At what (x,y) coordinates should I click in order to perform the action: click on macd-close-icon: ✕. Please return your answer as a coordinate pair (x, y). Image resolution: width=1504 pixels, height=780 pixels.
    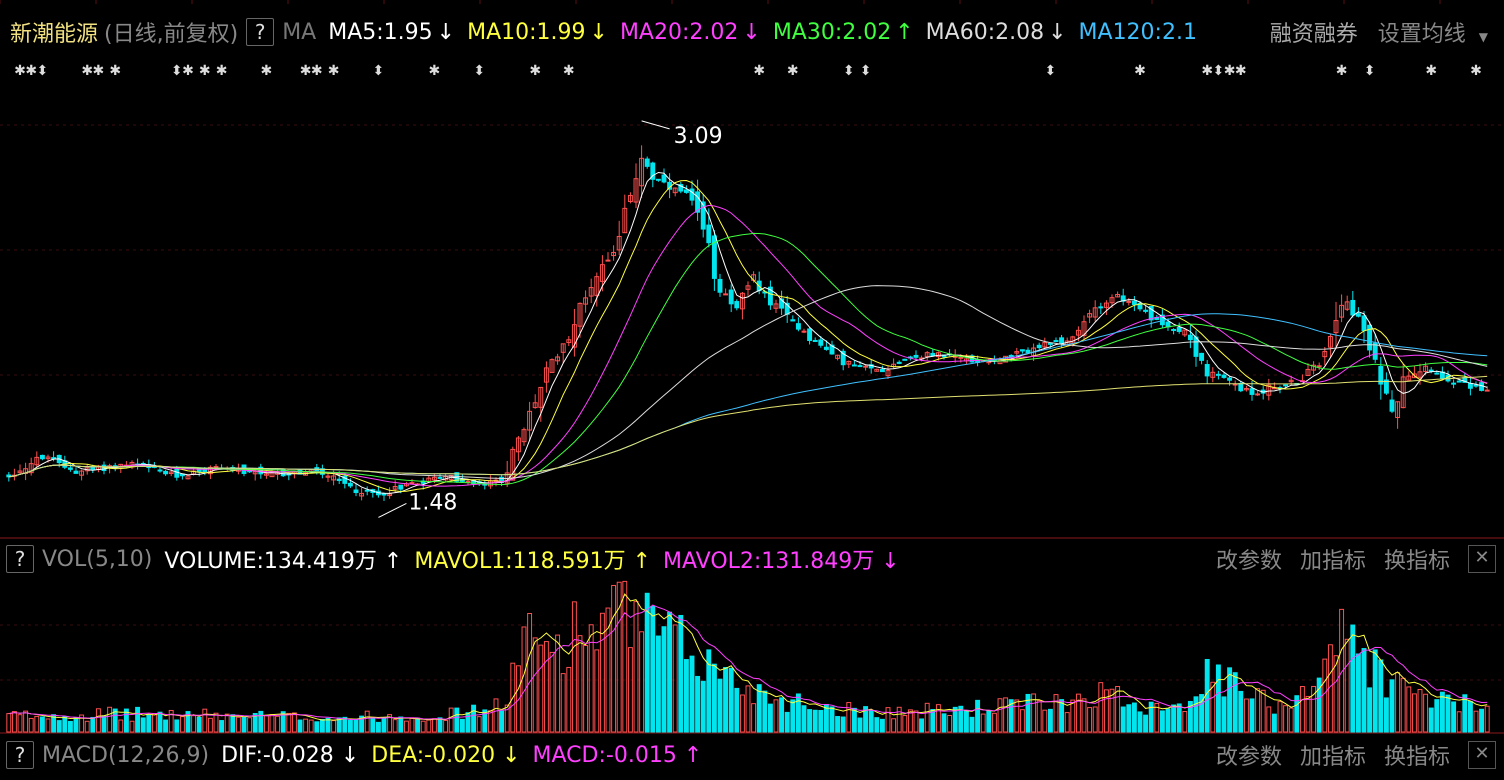
    Looking at the image, I should click on (1482, 755).